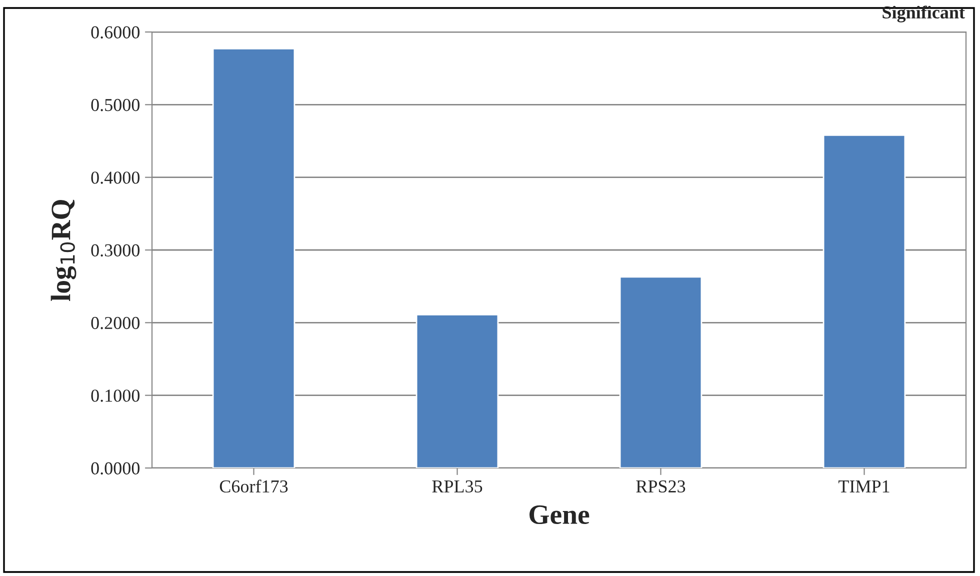 This screenshot has height=576, width=980. What do you see at coordinates (63, 250) in the screenshot?
I see `y-axis-title: log$_{10}$RQ` at bounding box center [63, 250].